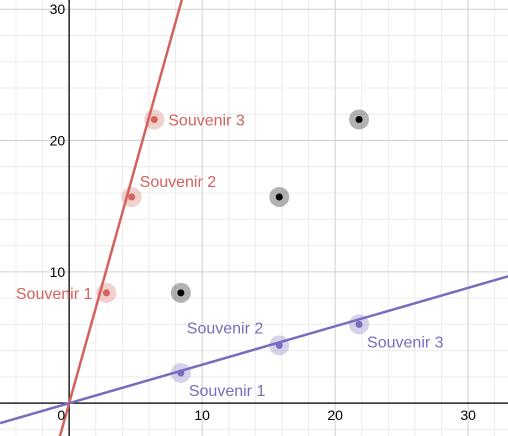 The image size is (508, 436). I want to click on x-tick-label: 20, so click(335, 415).